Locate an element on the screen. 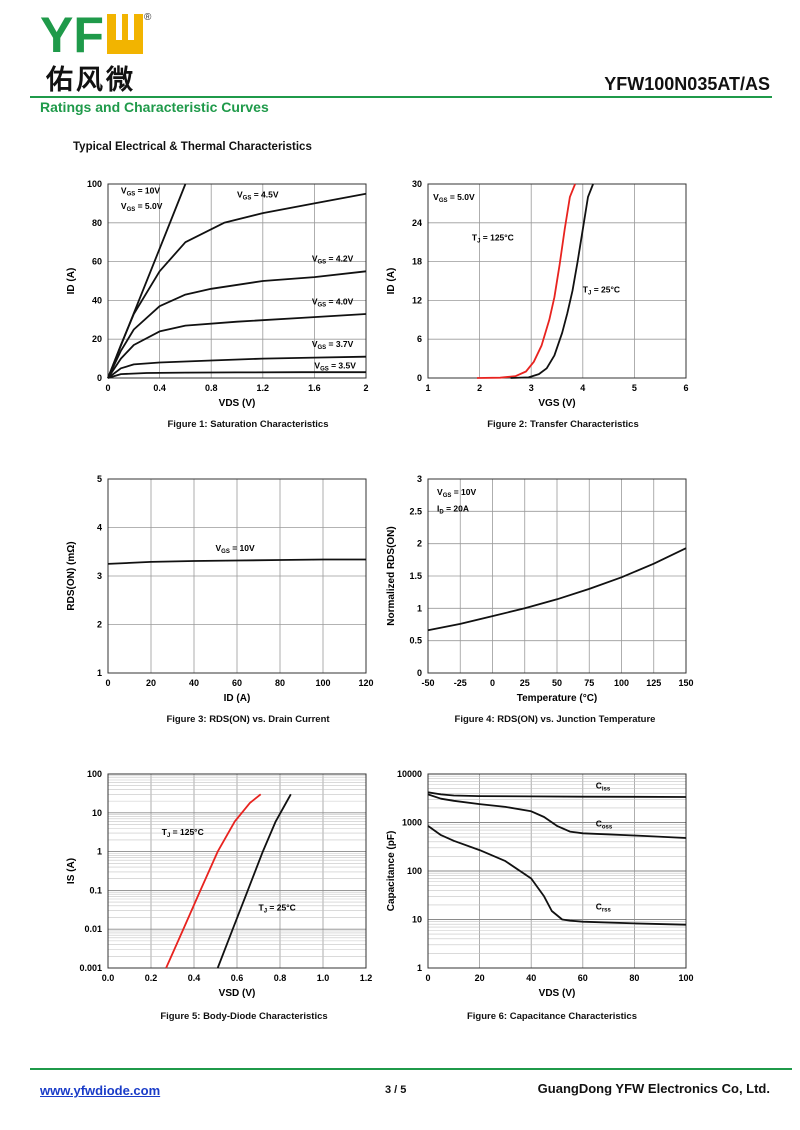 The width and height of the screenshot is (800, 1130). y-tick-label: 10 is located at coordinates (417, 920).